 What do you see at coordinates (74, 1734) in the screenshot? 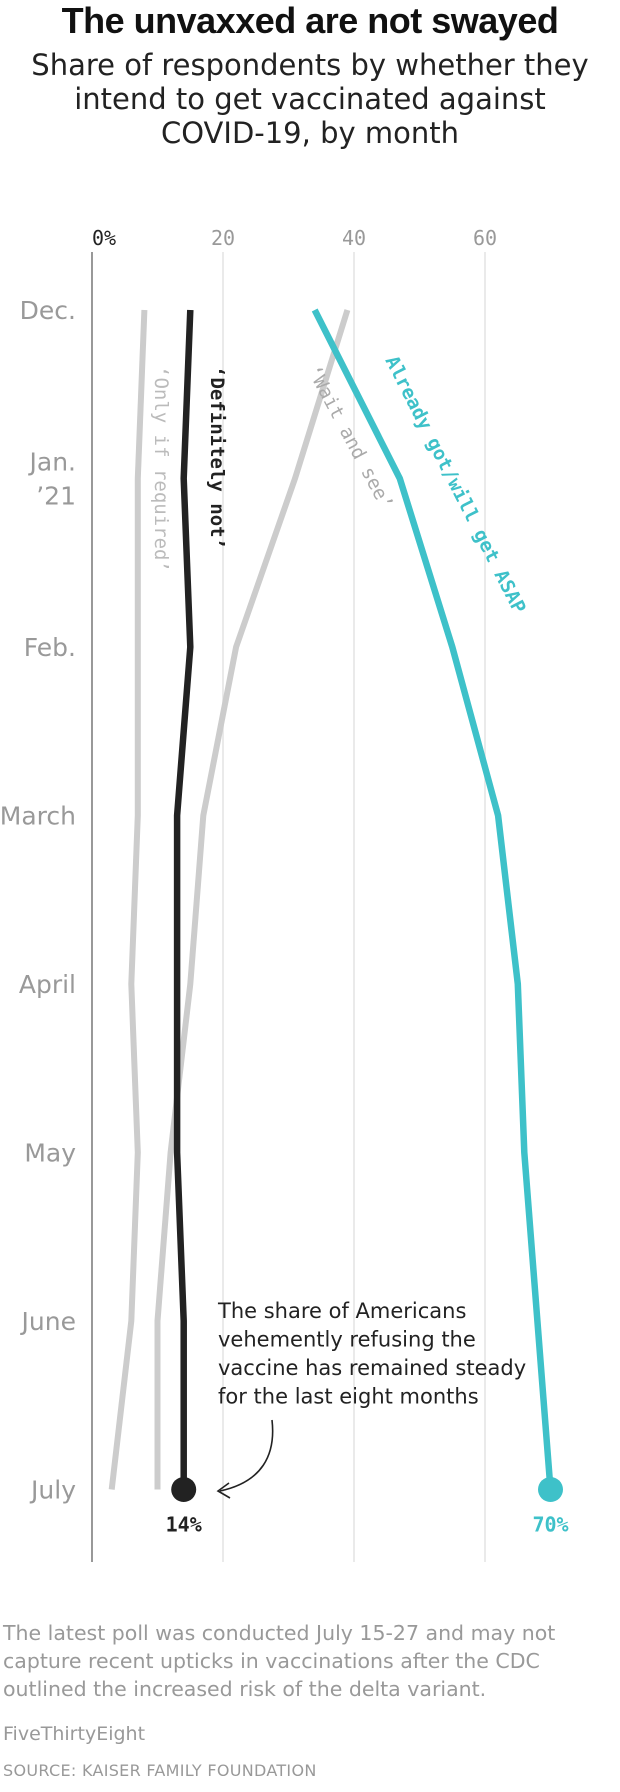
I see `brand-credit: FiveThirtyEight` at bounding box center [74, 1734].